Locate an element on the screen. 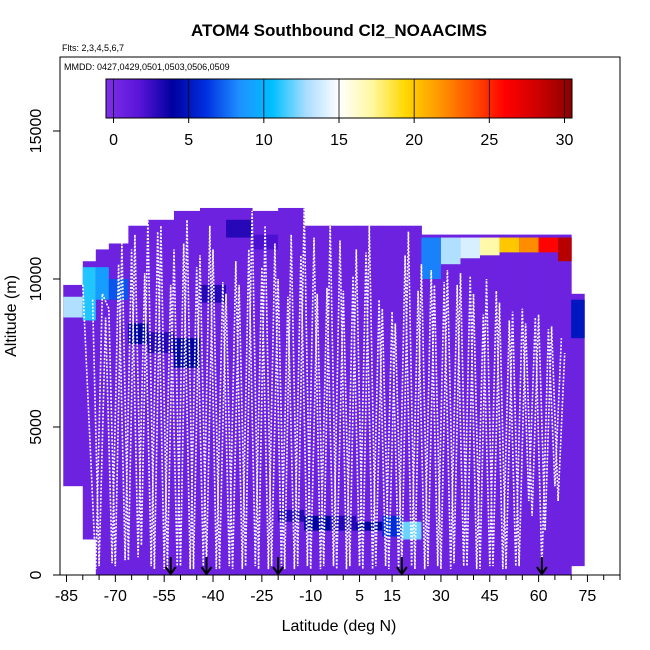 The height and width of the screenshot is (650, 650). colorbar-tick-label: 10 is located at coordinates (264, 140).